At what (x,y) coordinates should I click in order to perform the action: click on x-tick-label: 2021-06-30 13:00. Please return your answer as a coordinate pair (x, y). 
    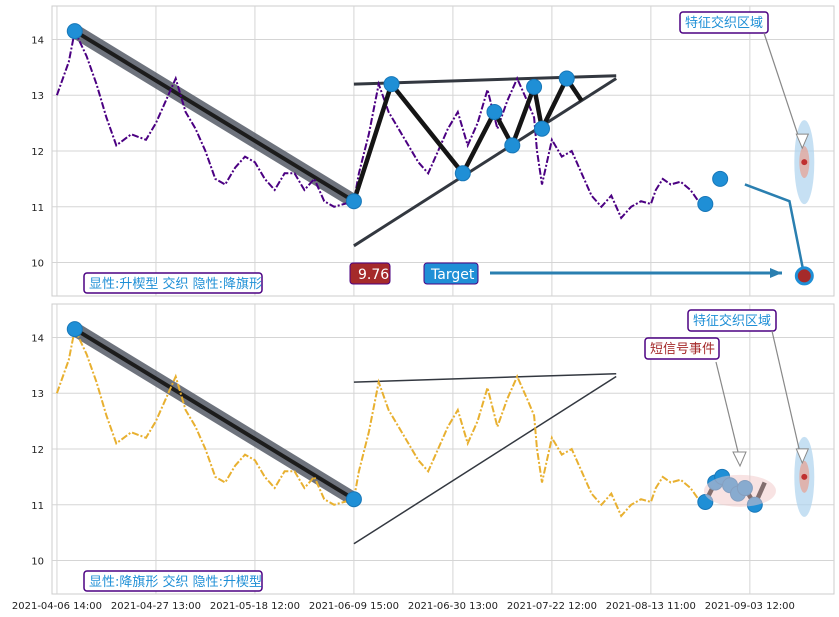
    Looking at the image, I should click on (453, 606).